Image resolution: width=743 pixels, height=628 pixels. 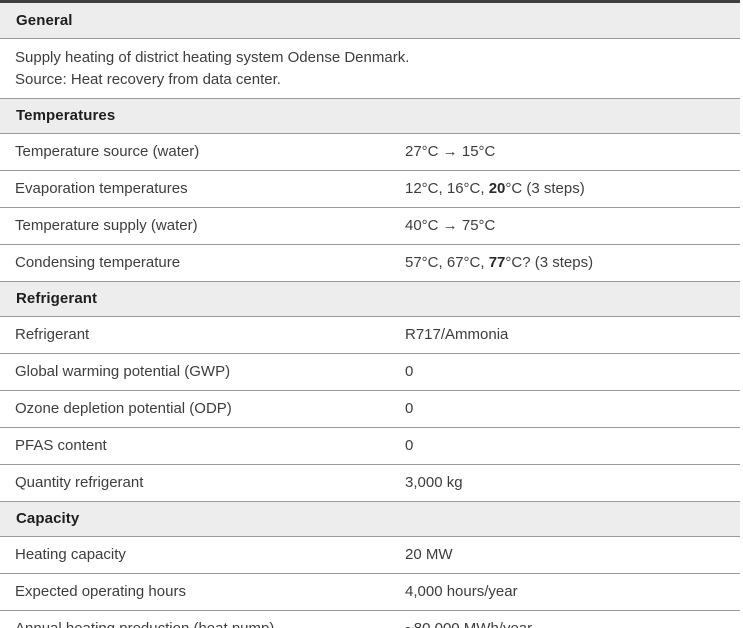 I want to click on row-label: Quantity refrigerant, so click(x=79, y=482).